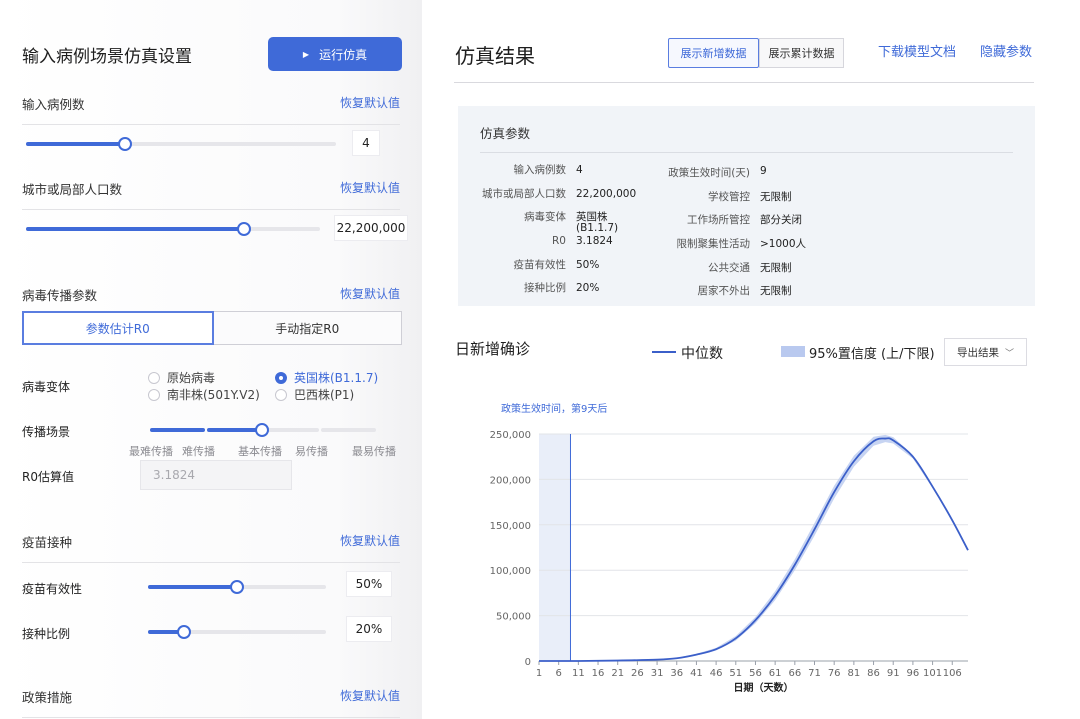  What do you see at coordinates (118, 328) in the screenshot?
I see `tab-estimate-r0: 参数估计R0` at bounding box center [118, 328].